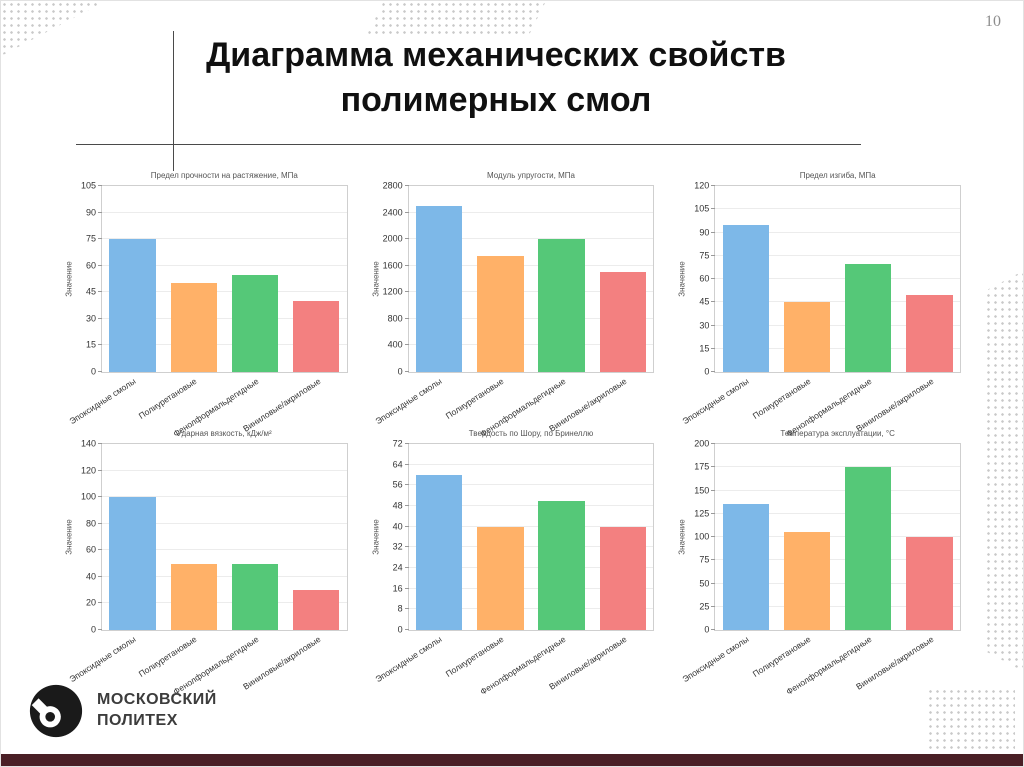  Describe the element at coordinates (704, 325) in the screenshot. I see `y-tick-label: 30` at that location.